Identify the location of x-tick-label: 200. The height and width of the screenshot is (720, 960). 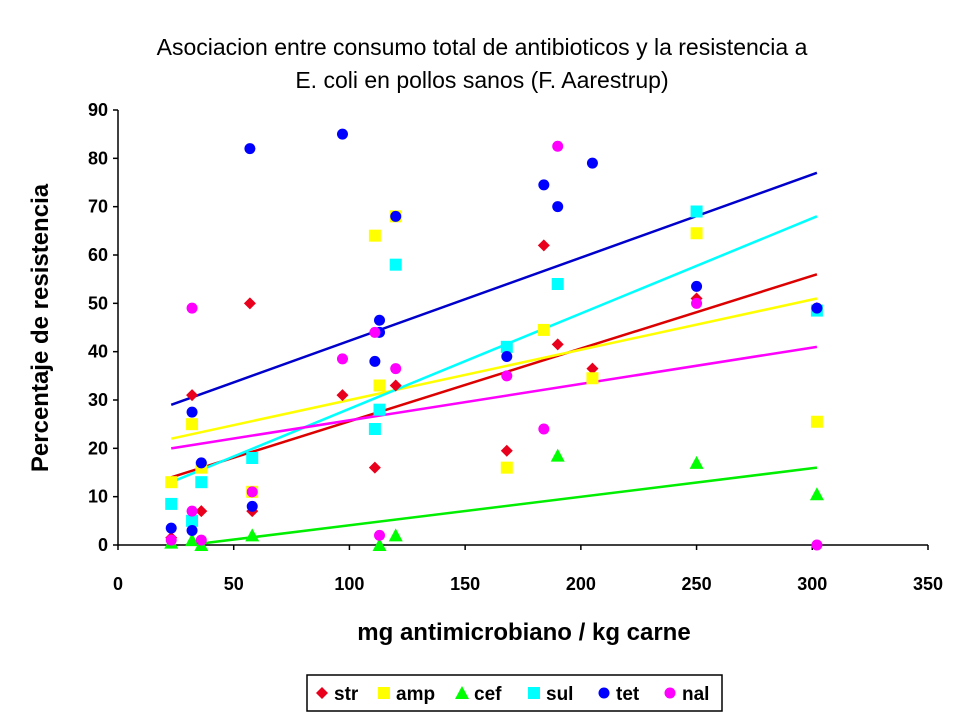
(581, 584).